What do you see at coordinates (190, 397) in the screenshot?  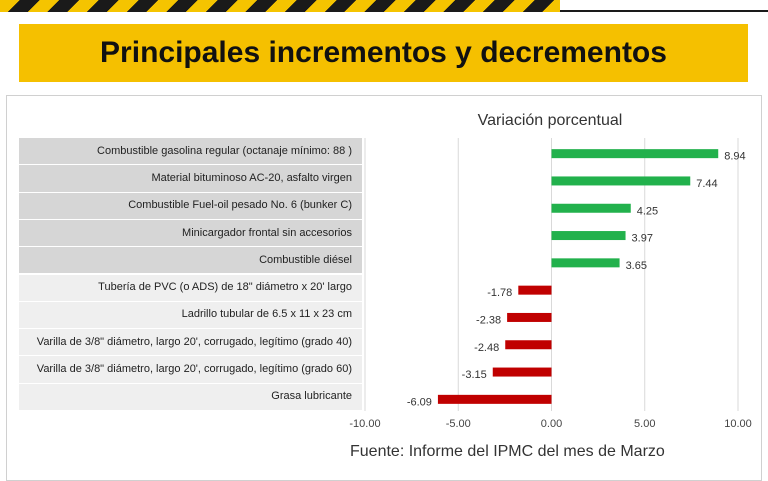 I see `category-label: Grasa lubricante` at bounding box center [190, 397].